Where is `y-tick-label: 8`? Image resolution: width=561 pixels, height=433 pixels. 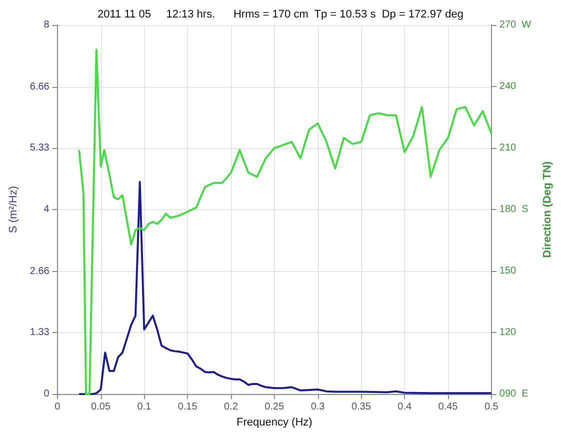
y-tick-label: 8 is located at coordinates (47, 25).